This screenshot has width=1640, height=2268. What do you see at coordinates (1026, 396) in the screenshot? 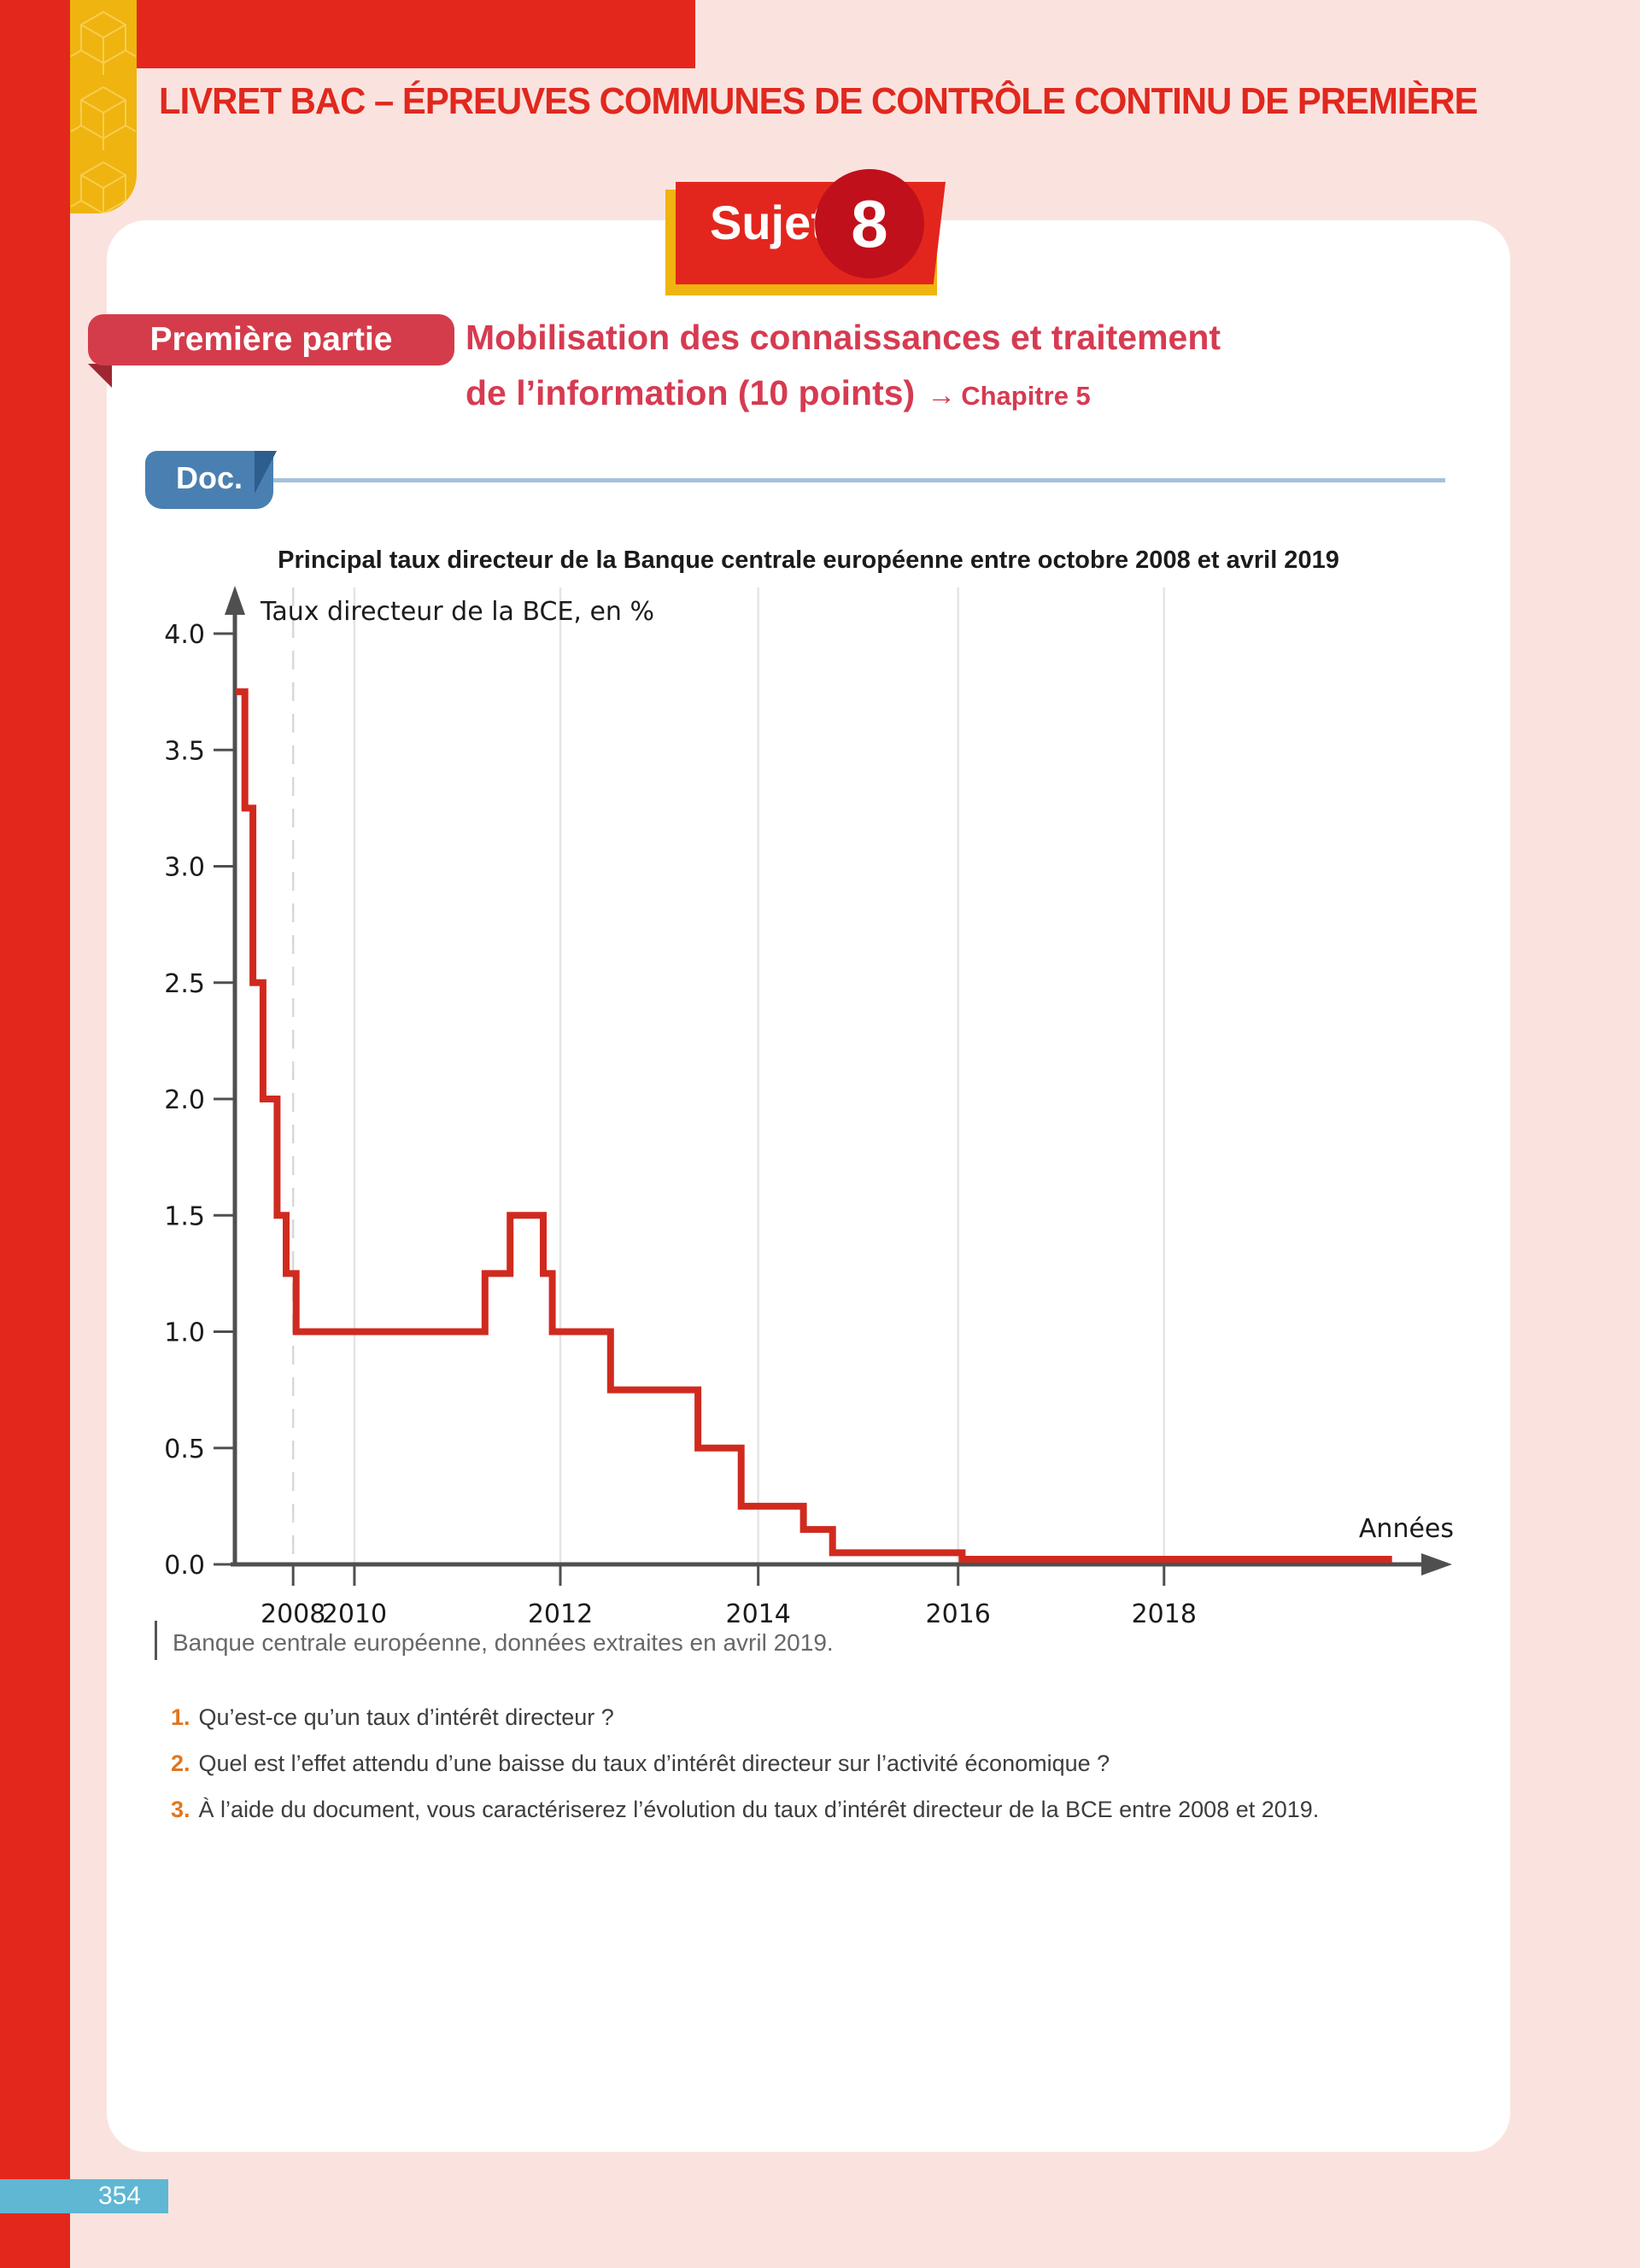
I see `chapter-reference: Chapitre 5` at bounding box center [1026, 396].